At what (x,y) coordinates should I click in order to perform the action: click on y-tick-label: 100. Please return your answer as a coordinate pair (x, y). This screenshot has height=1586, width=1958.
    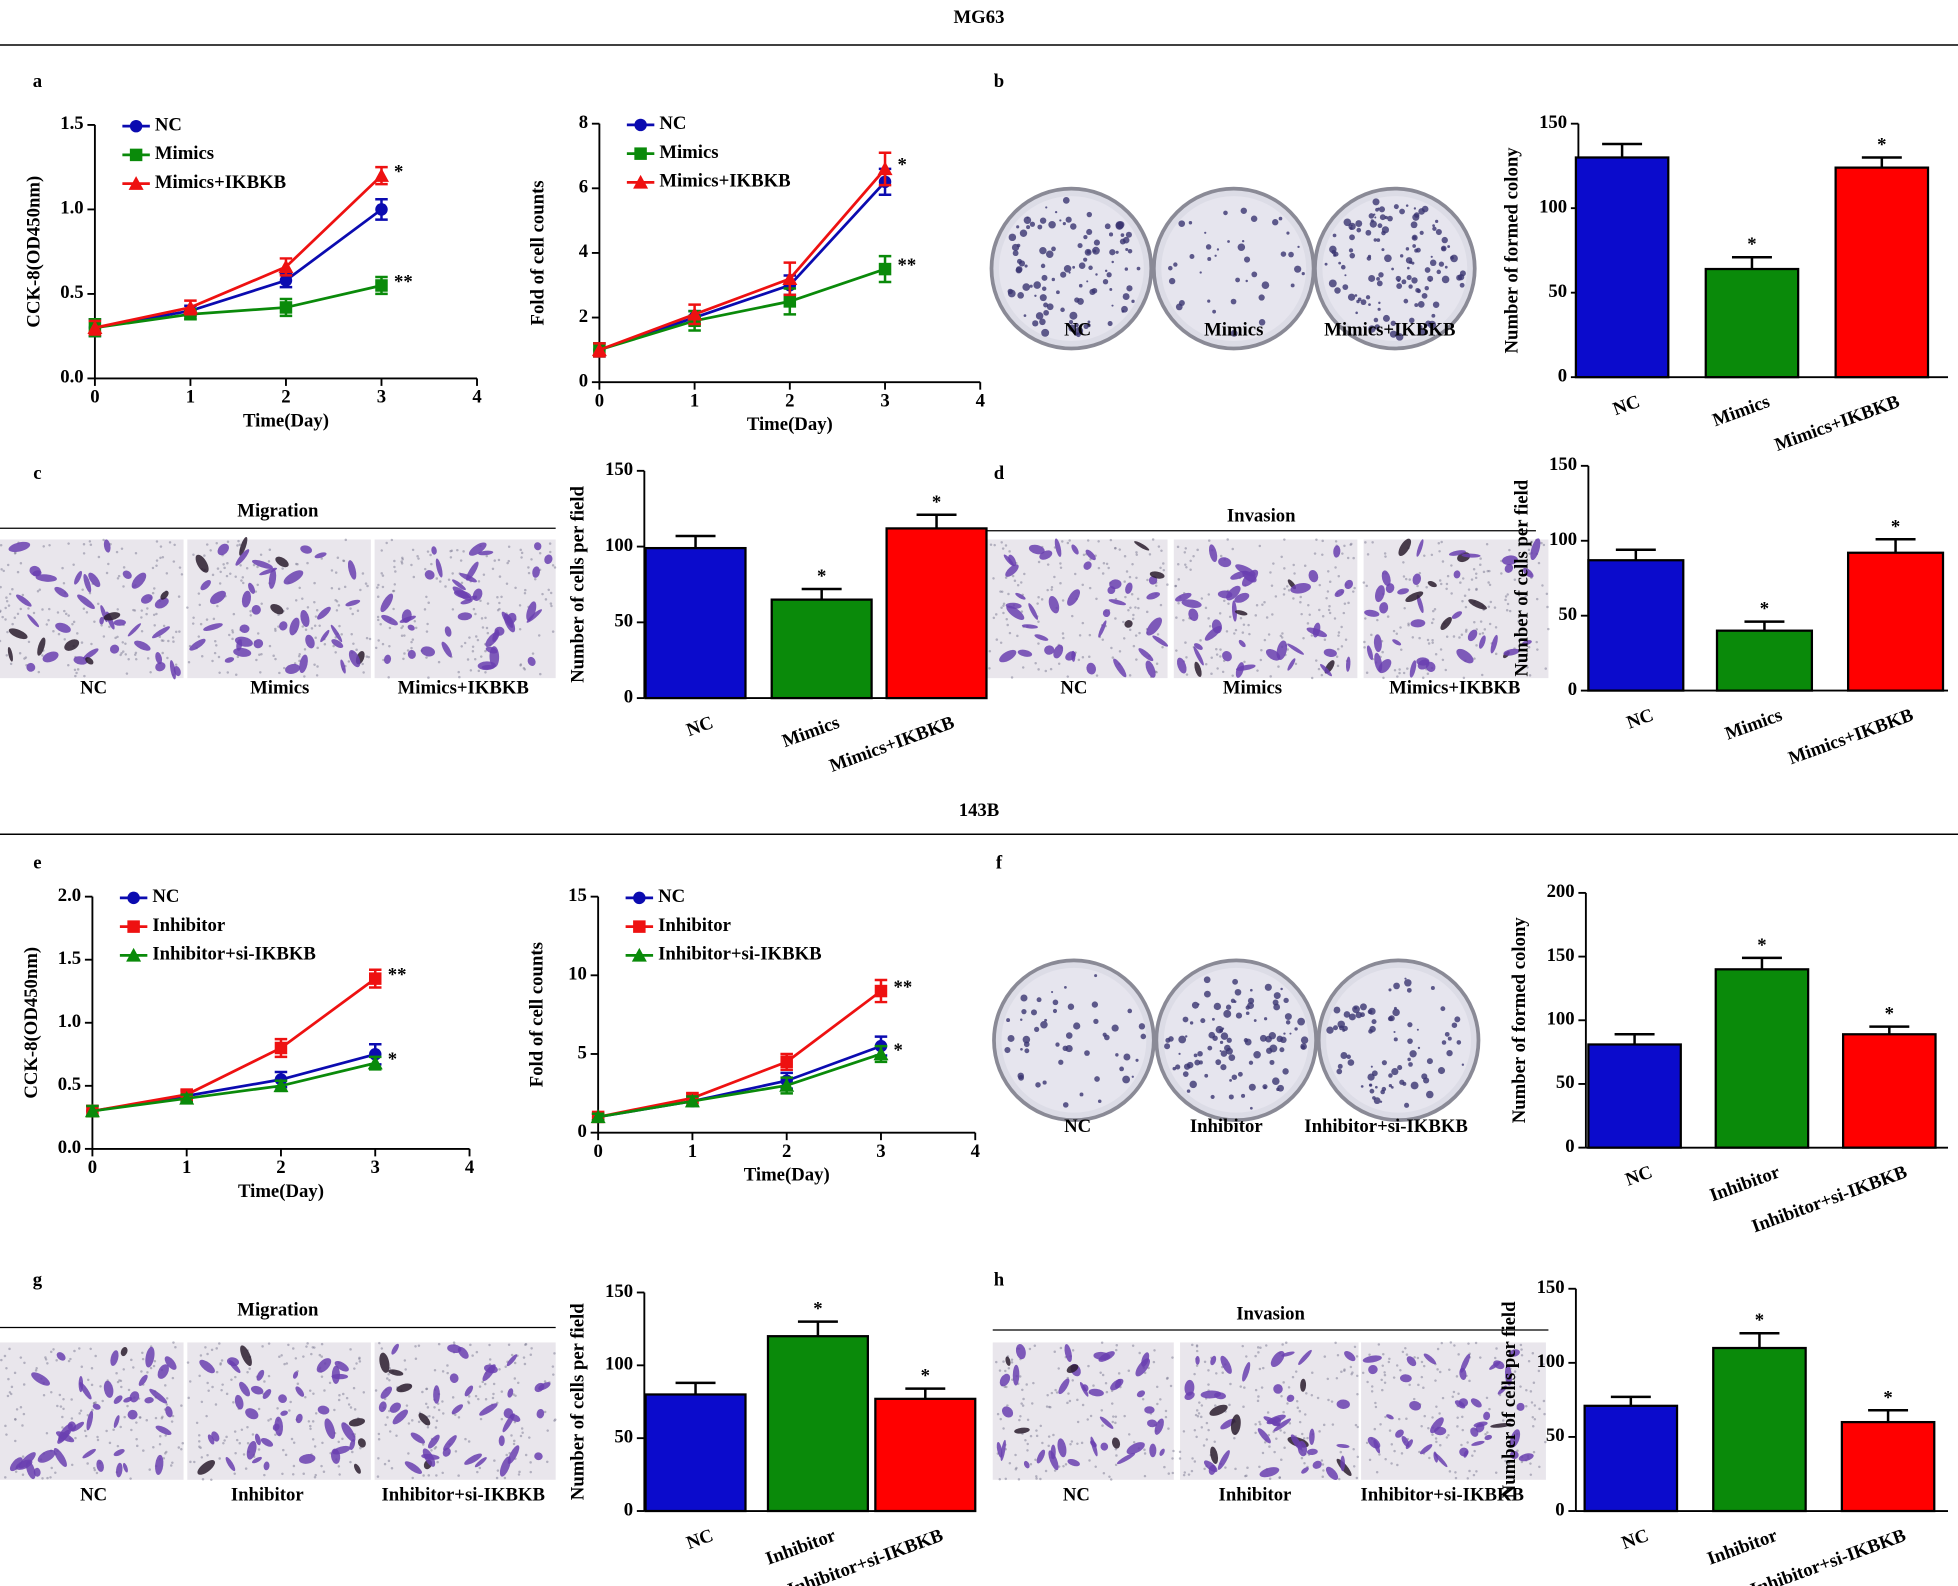
    Looking at the image, I should click on (1553, 206).